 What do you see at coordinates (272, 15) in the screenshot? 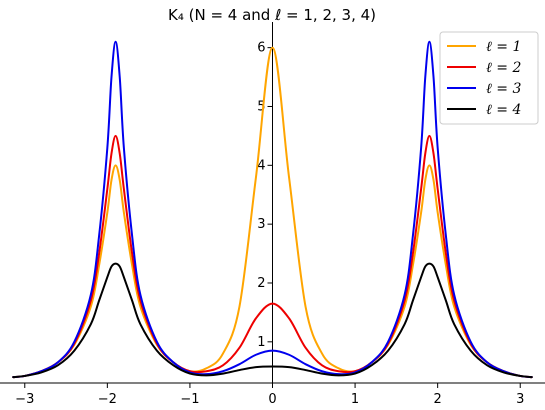
I see `chart-title: K₄ (N = 4 and ℓ = 1, 2, 3, 4)` at bounding box center [272, 15].